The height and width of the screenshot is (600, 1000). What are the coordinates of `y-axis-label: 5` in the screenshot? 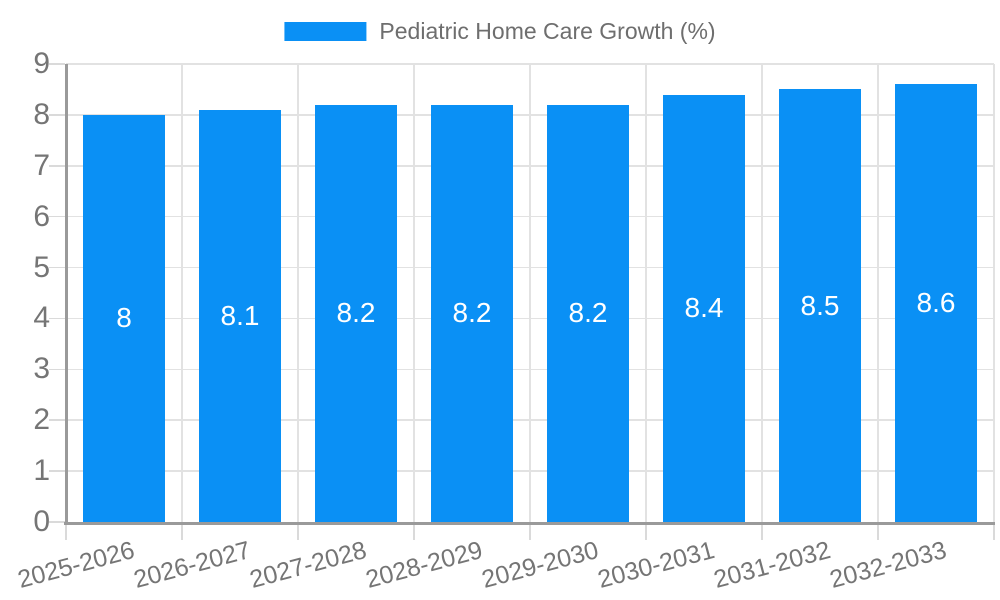 It's located at (41, 267).